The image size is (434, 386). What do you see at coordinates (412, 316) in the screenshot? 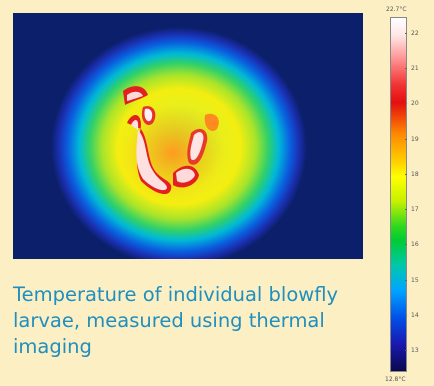
I see `scale-tick: 14` at bounding box center [412, 316].